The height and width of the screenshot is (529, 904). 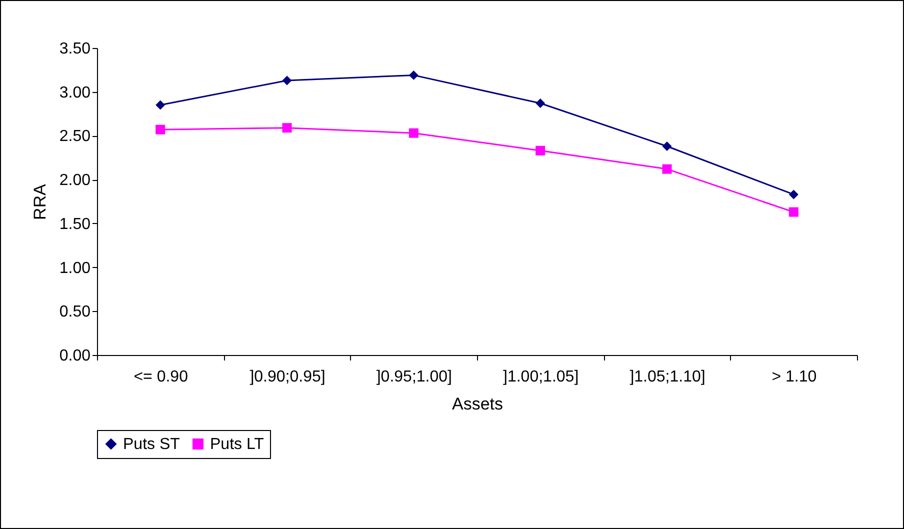 What do you see at coordinates (161, 377) in the screenshot?
I see `x-tick-label: <= 0.90` at bounding box center [161, 377].